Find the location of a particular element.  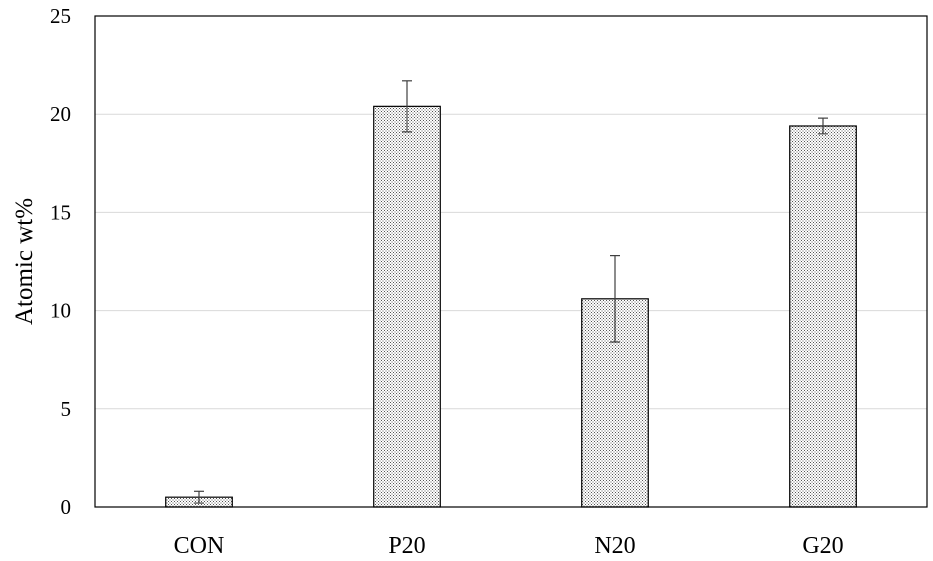

y-axis-tick-labels: 0 5 10 15 20 25 is located at coordinates (60, 261).